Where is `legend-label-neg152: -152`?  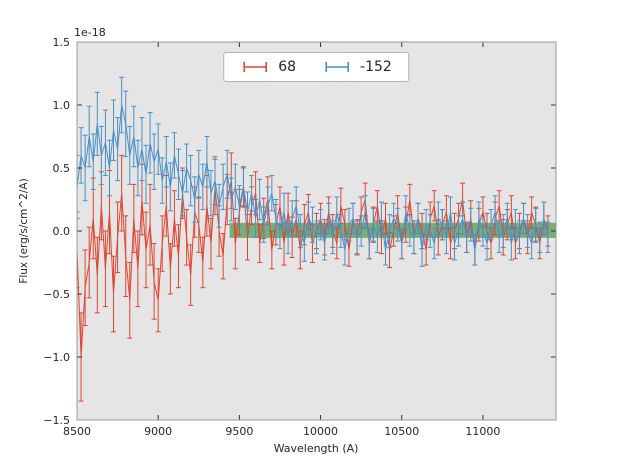 legend-label-neg152: -152 is located at coordinates (376, 67).